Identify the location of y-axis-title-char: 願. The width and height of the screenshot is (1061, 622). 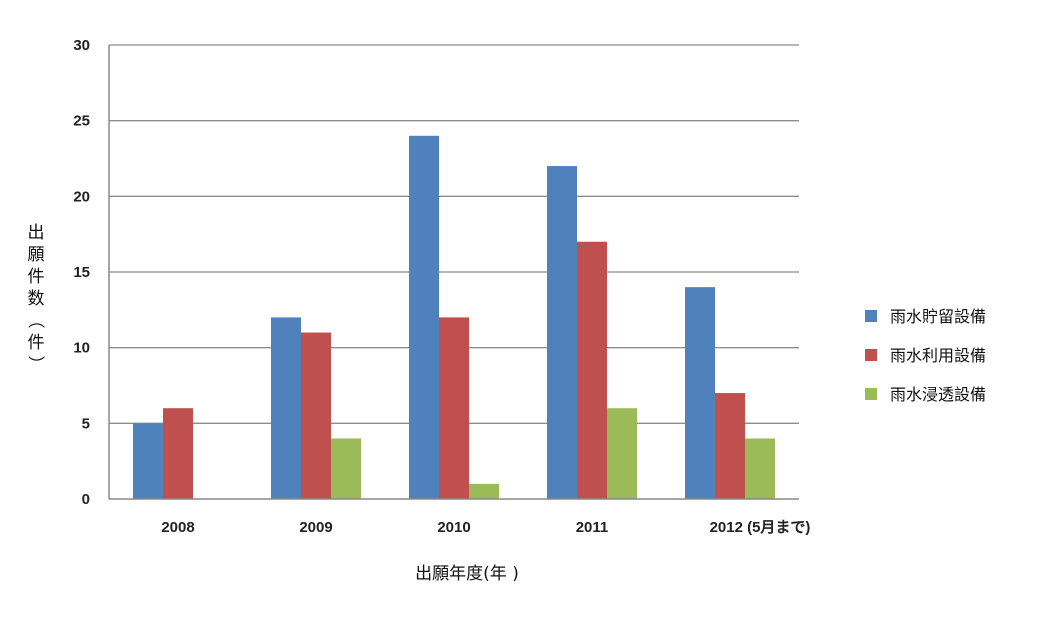
(36, 255).